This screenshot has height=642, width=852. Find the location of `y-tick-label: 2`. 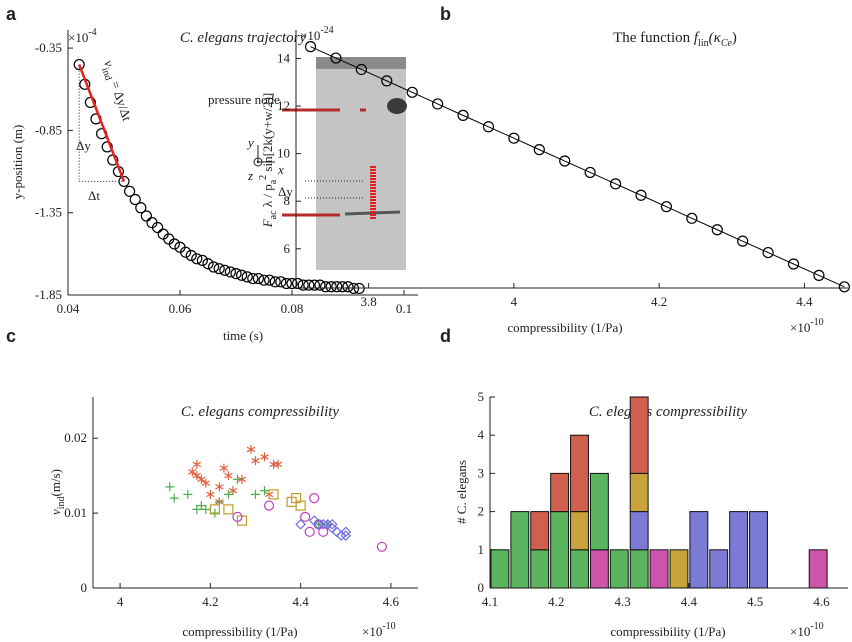

y-tick-label: 2 is located at coordinates (481, 511).